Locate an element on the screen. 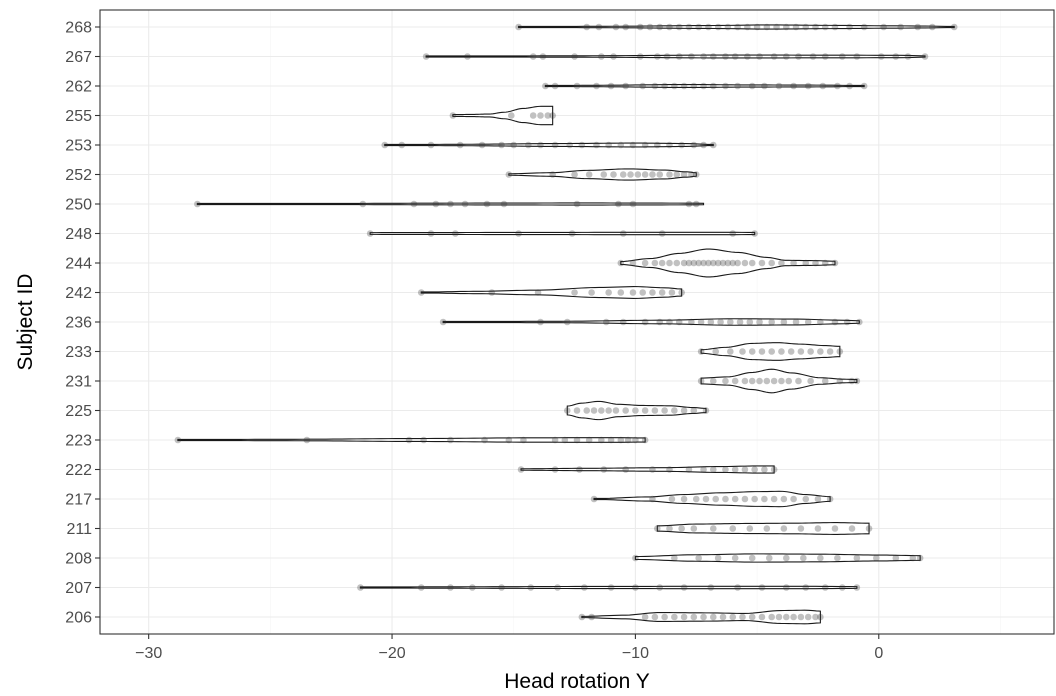 The width and height of the screenshot is (1056, 696). y-tick-label: 222 is located at coordinates (78, 470).